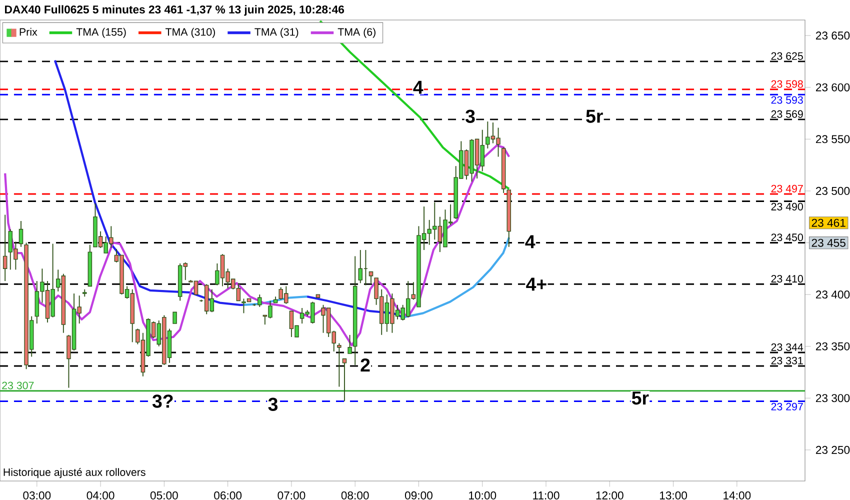  I want to click on x-tick-label: 06:00, so click(228, 495).